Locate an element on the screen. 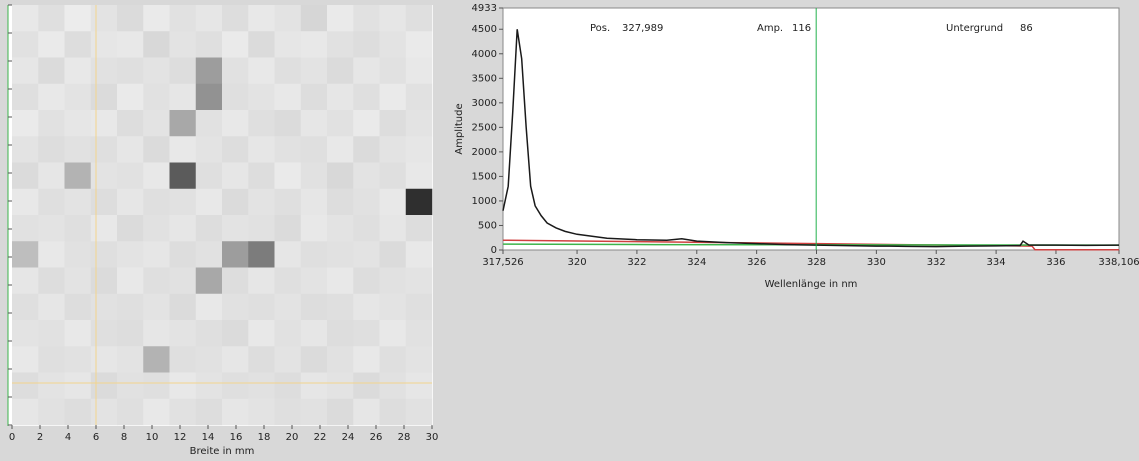  x-tick-label: 16 is located at coordinates (236, 437).